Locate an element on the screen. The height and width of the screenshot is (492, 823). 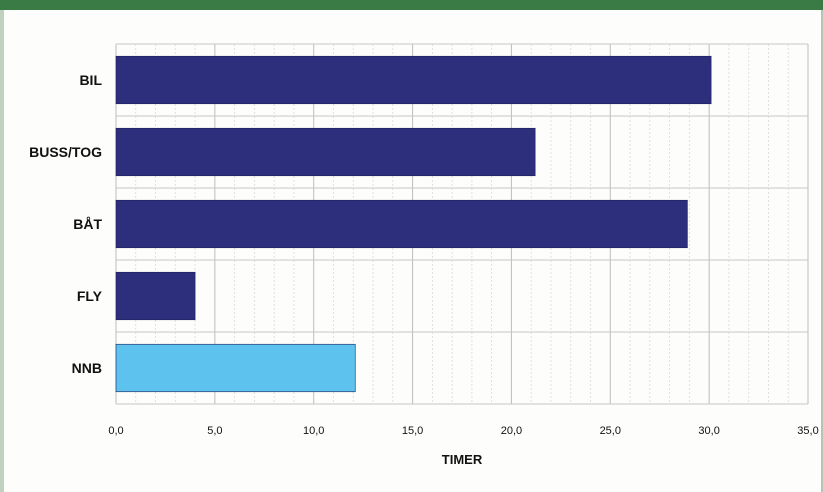
category-label: BÅT is located at coordinates (87, 224).